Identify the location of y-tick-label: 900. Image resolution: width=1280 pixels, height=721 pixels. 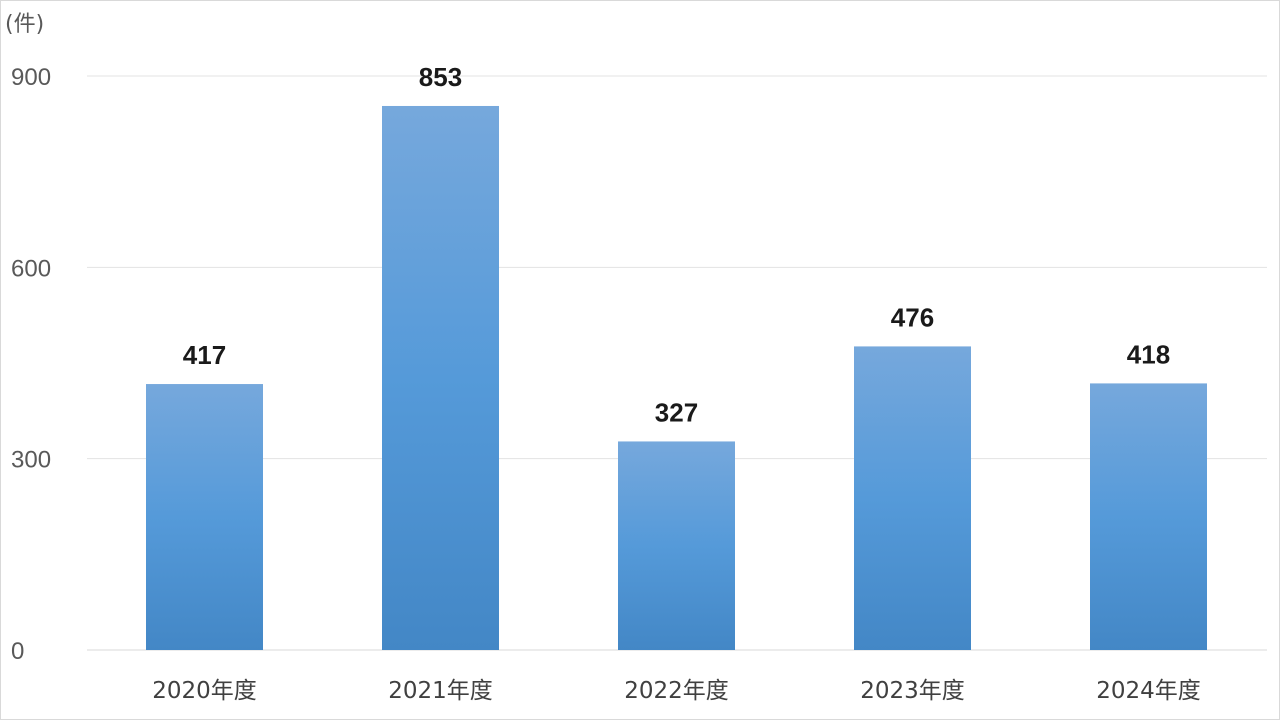
(31, 77).